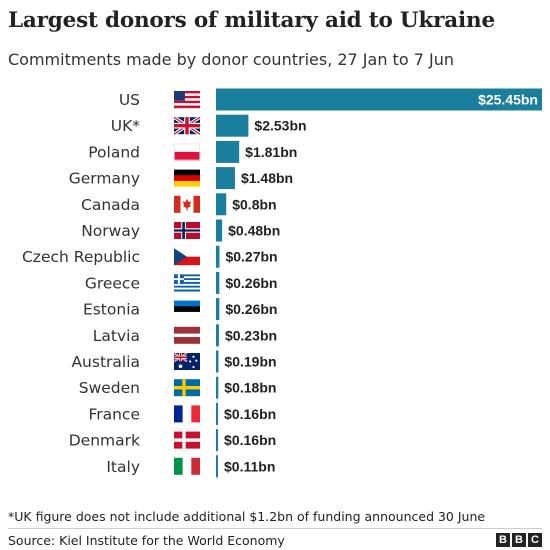 The image size is (550, 550). Describe the element at coordinates (280, 126) in the screenshot. I see `data-label: $2.53bn` at that location.